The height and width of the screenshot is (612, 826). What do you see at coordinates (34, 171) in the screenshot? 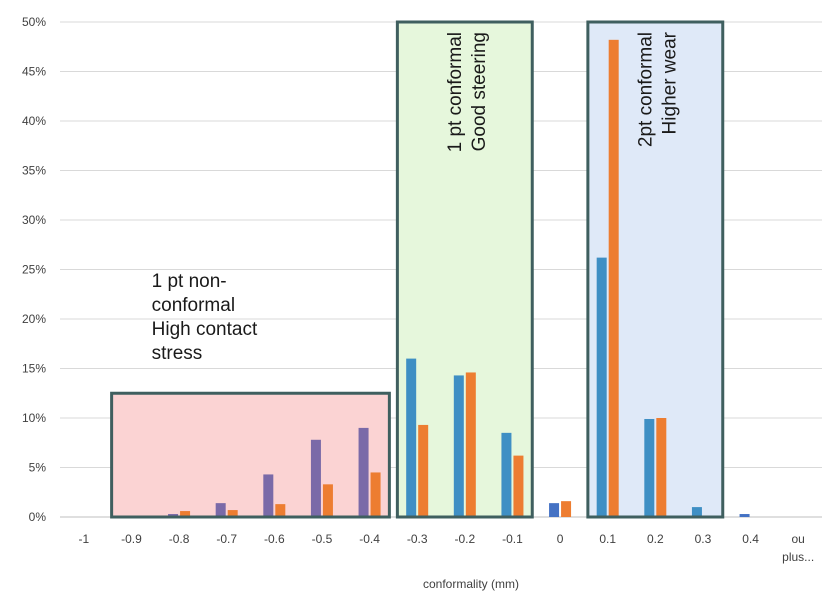
I see `y-tick-label: 35%` at bounding box center [34, 171].